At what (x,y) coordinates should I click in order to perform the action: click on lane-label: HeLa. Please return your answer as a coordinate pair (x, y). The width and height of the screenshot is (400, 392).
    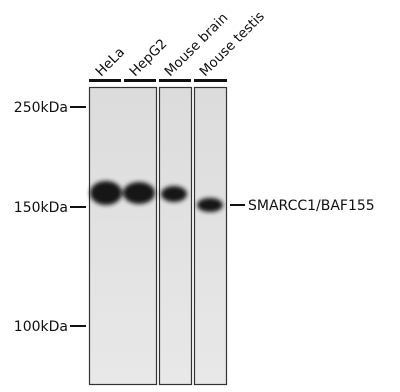
    Looking at the image, I should click on (111, 62).